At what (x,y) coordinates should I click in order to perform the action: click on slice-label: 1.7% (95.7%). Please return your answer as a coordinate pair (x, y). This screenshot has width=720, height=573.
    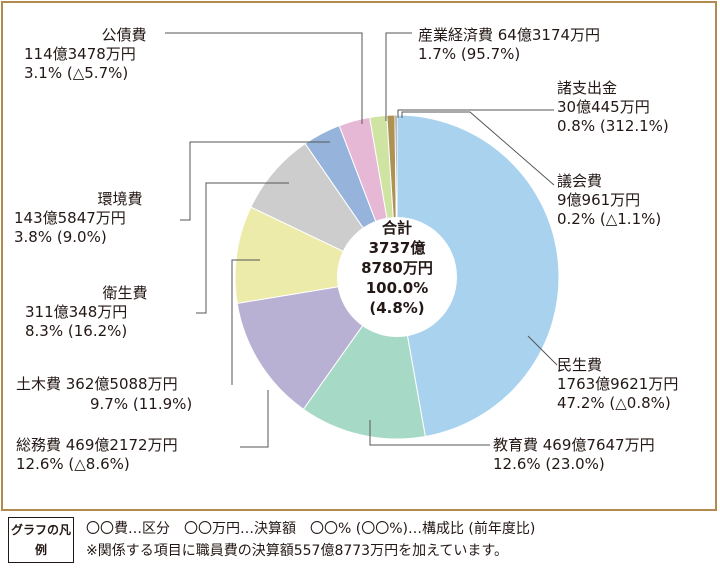
    Looking at the image, I should click on (469, 54).